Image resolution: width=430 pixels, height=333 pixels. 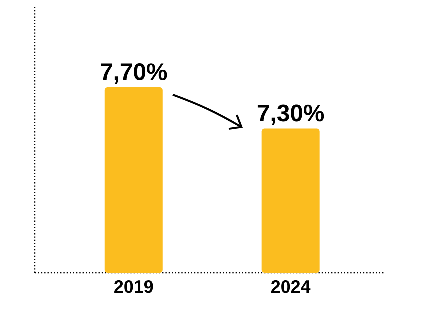 What do you see at coordinates (134, 287) in the screenshot?
I see `x-tick-label: 2019` at bounding box center [134, 287].